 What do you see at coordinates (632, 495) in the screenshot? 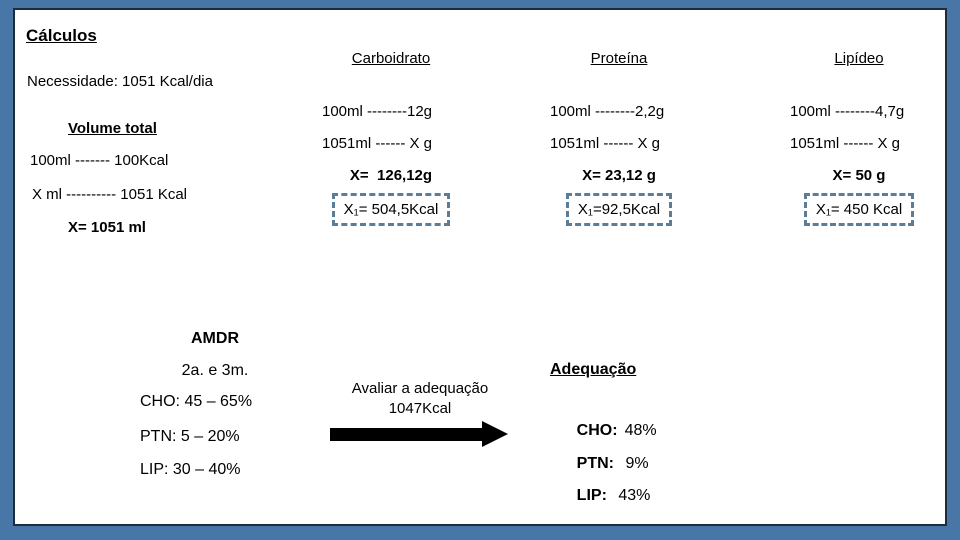
I see `adequacy-lip-value: 43%` at bounding box center [632, 495].